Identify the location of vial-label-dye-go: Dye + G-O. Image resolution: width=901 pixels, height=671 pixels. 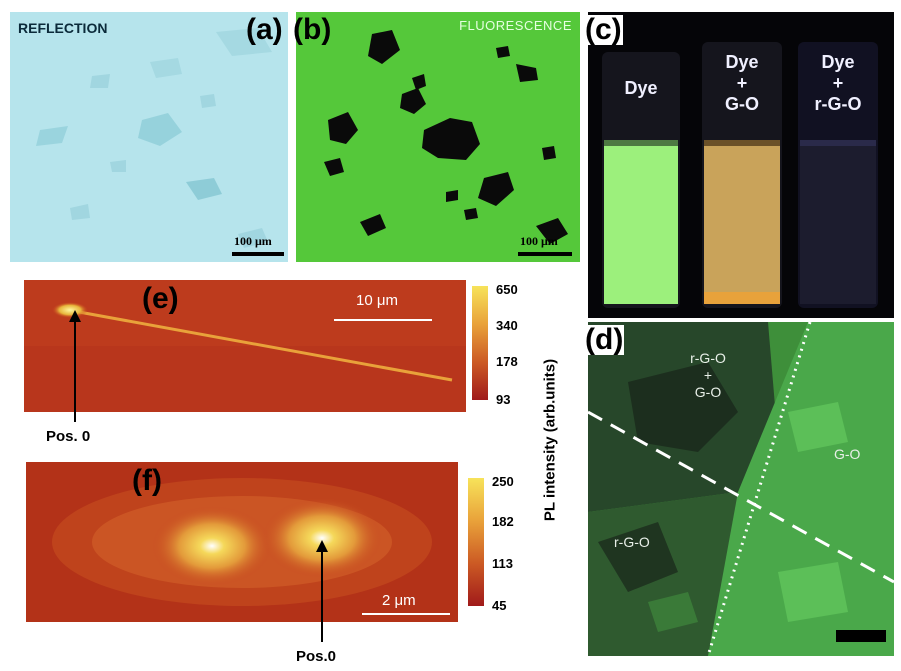
(742, 83).